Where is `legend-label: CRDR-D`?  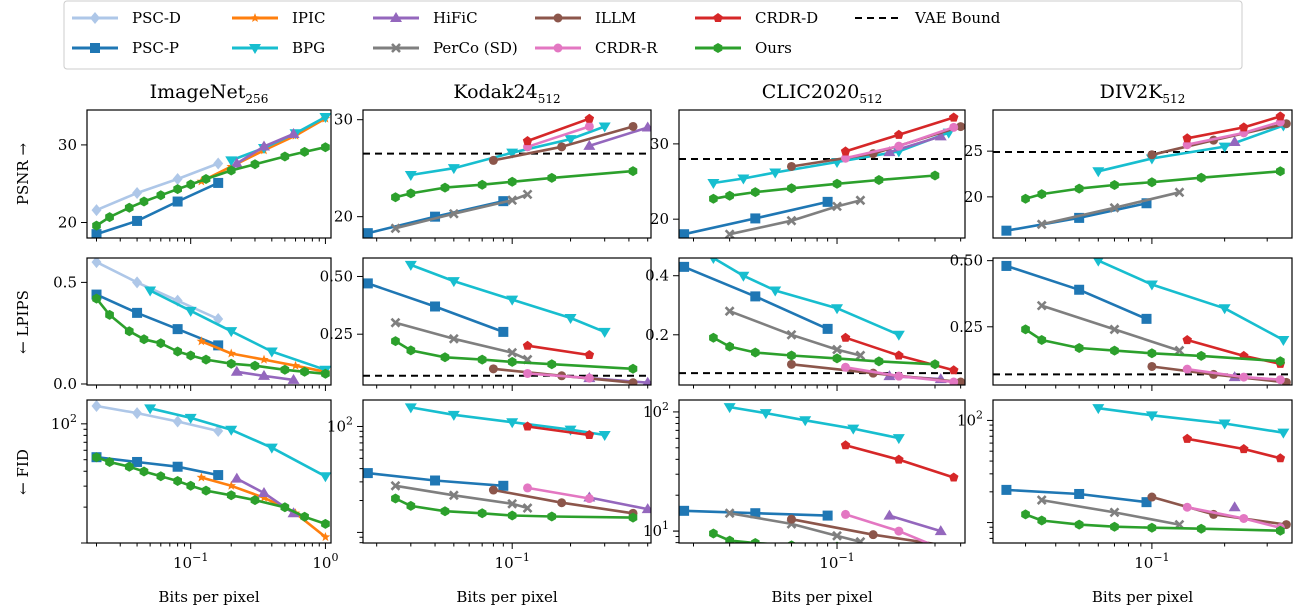
legend-label: CRDR-D is located at coordinates (786, 18).